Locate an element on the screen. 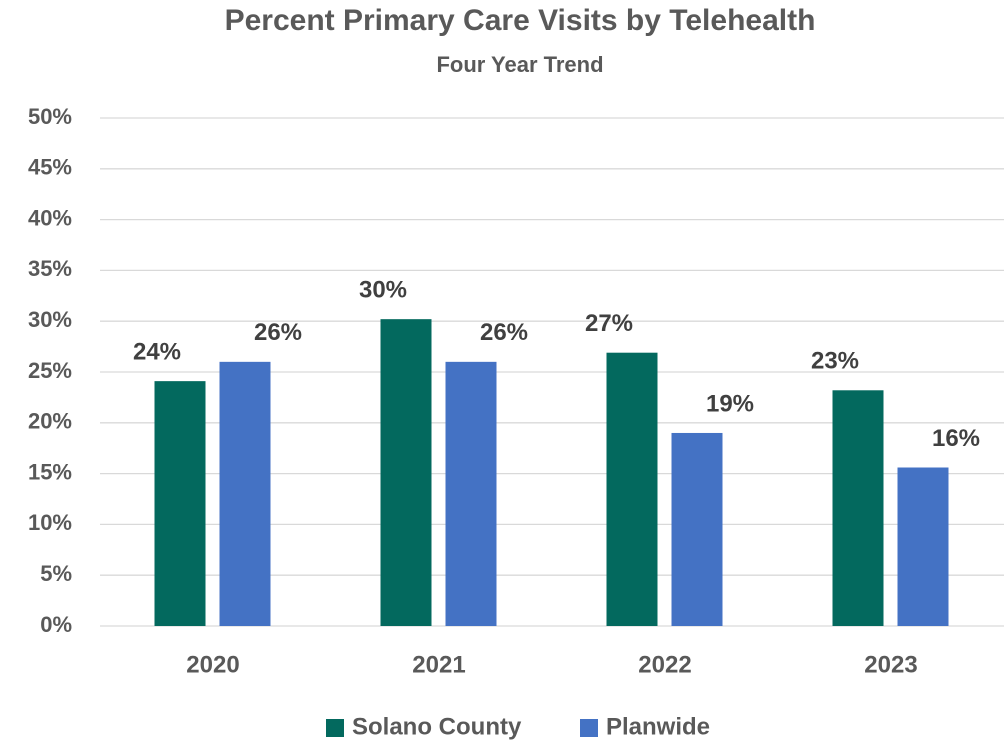 The height and width of the screenshot is (744, 1004). x-tick-label: 2023 is located at coordinates (890, 664).